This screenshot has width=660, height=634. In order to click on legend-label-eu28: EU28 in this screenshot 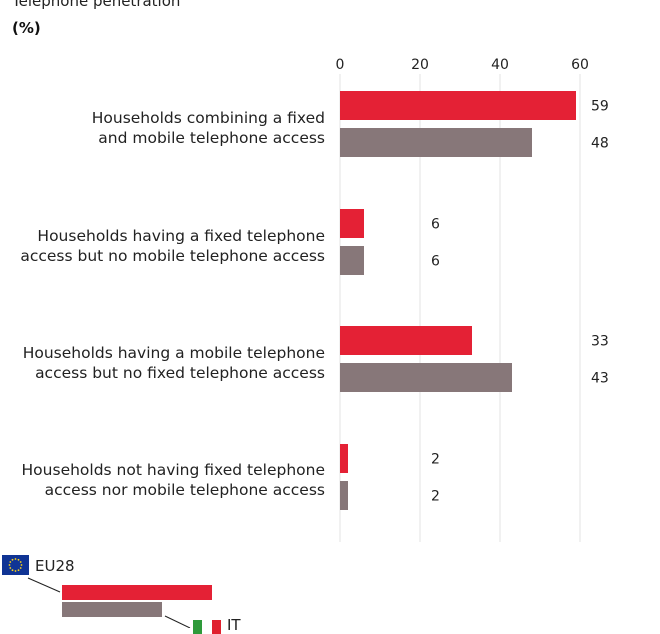, I will do `click(55, 566)`.